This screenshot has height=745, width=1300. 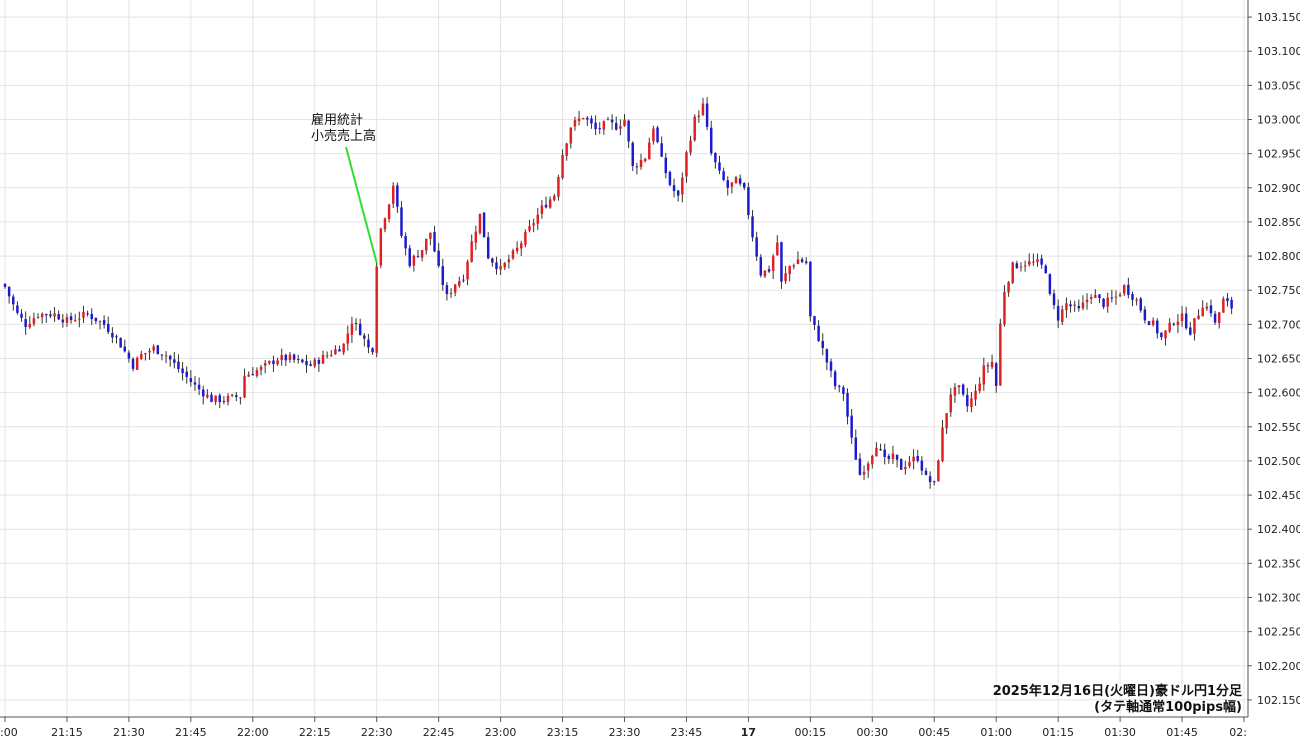 I want to click on y-tick-label: 102.800, so click(x=1278, y=256).